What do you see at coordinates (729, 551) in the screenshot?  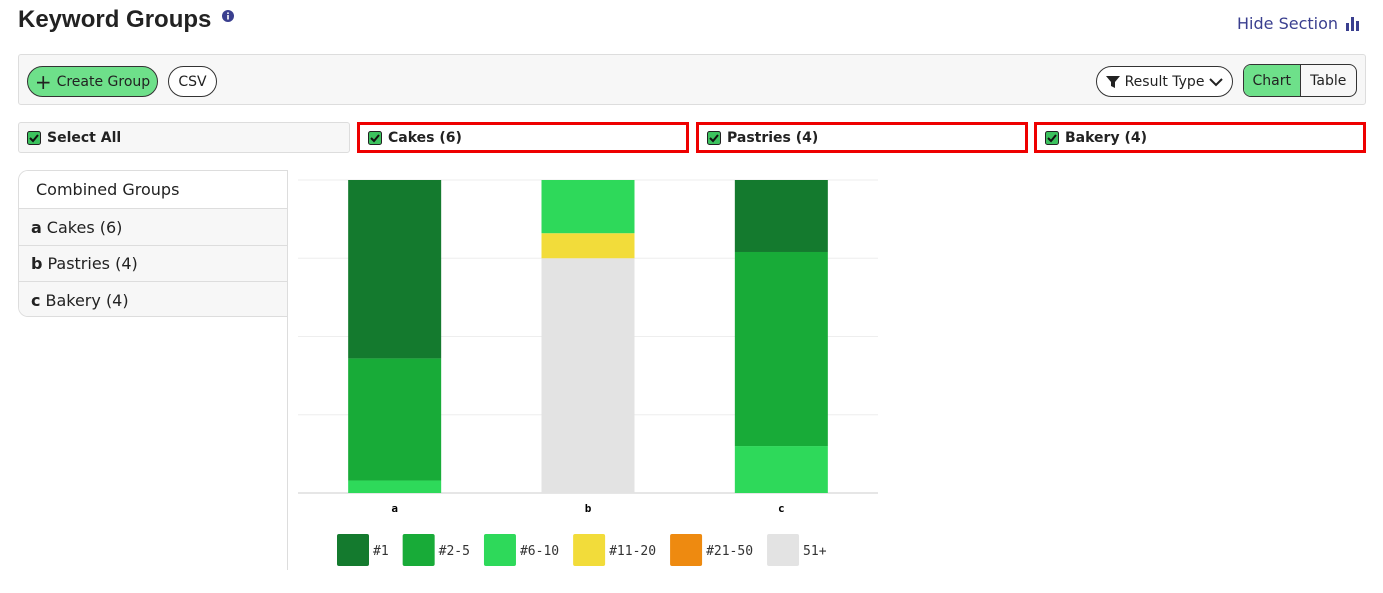 I see `legend-label: #21-50` at bounding box center [729, 551].